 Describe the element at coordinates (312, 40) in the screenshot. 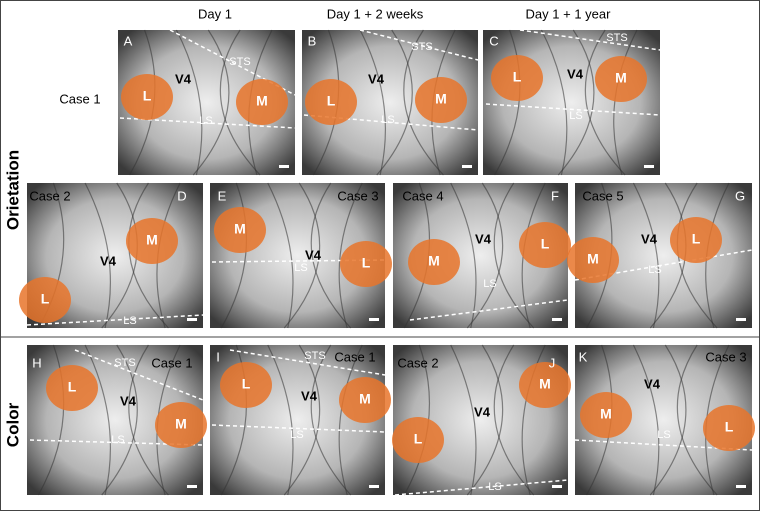

I see `panel-letter: B` at that location.